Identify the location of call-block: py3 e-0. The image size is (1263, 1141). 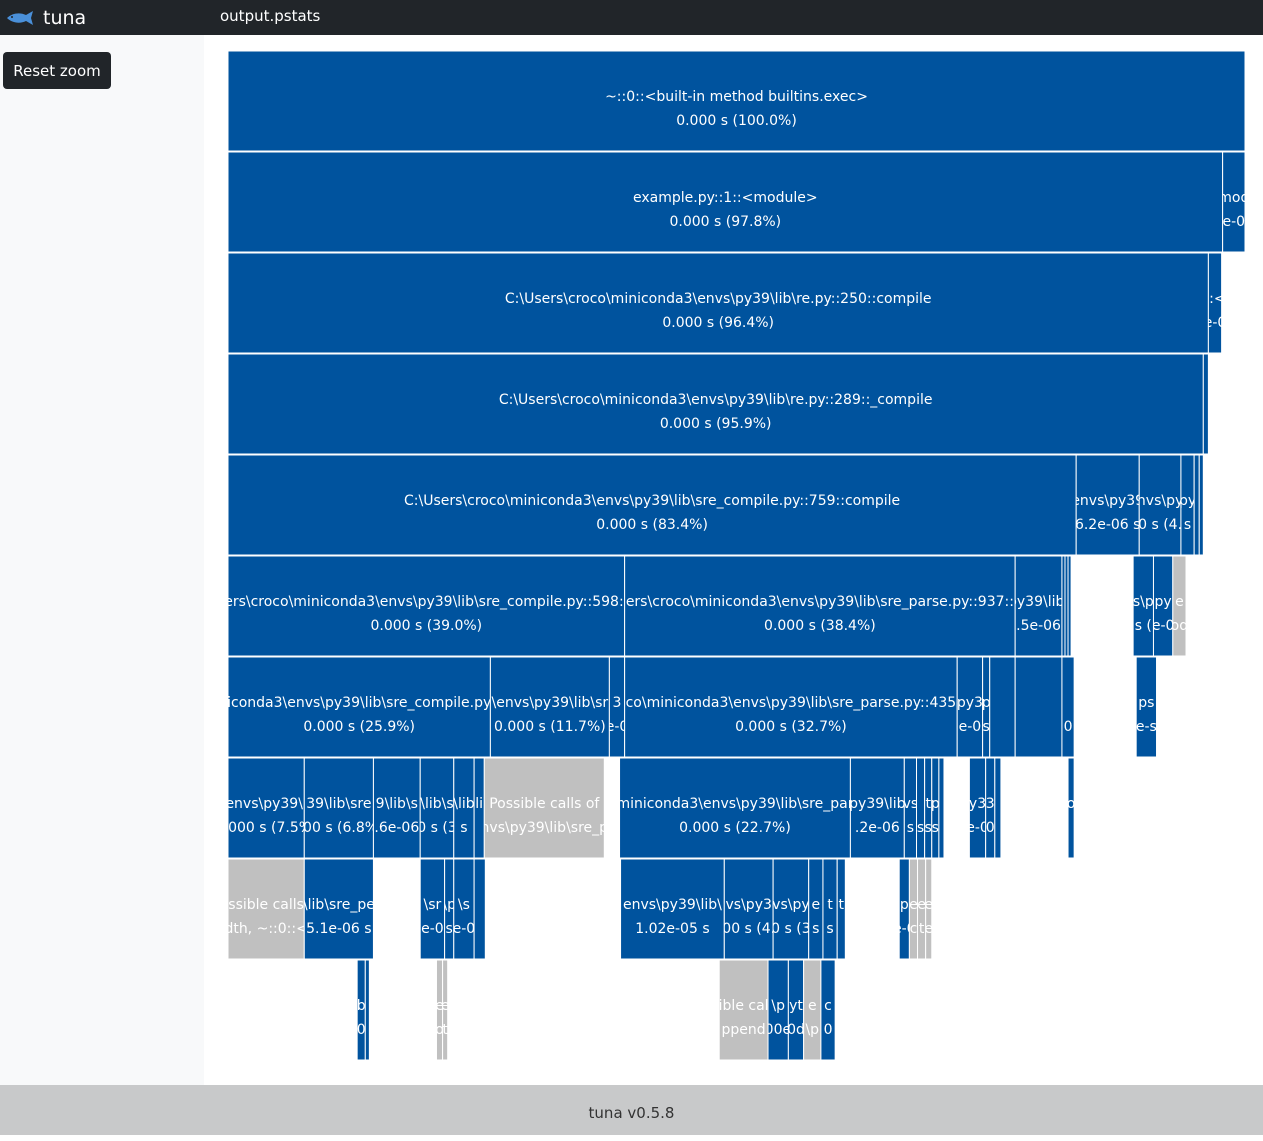
(970, 707).